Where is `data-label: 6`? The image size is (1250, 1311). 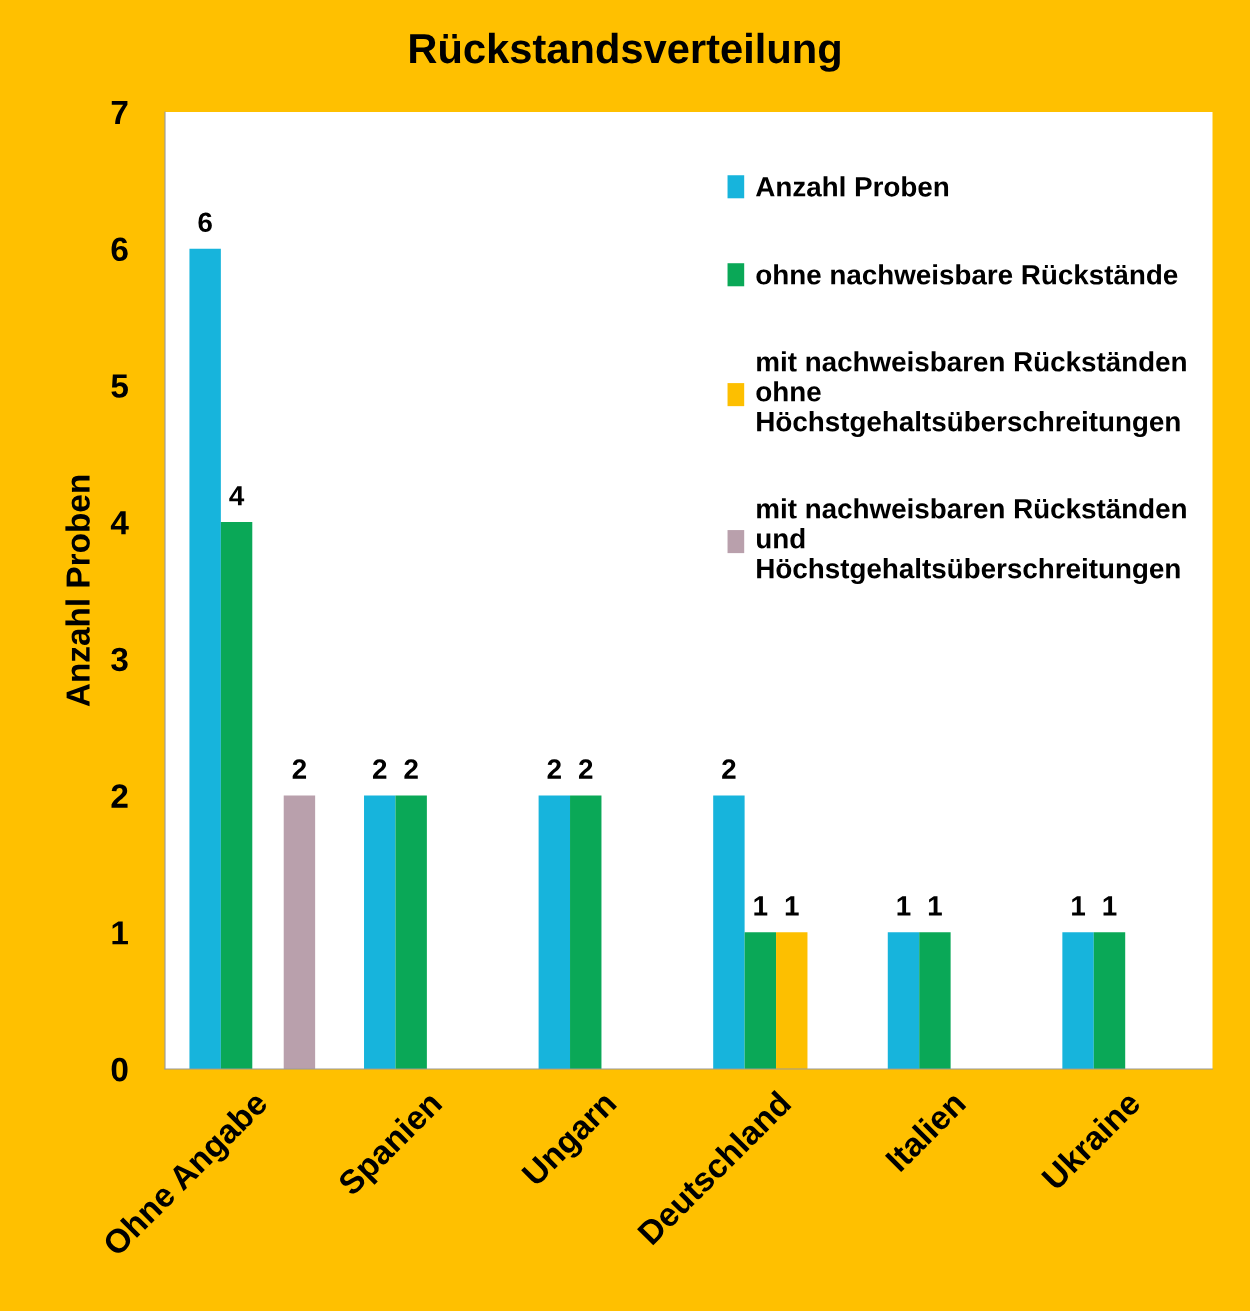
data-label: 6 is located at coordinates (205, 222).